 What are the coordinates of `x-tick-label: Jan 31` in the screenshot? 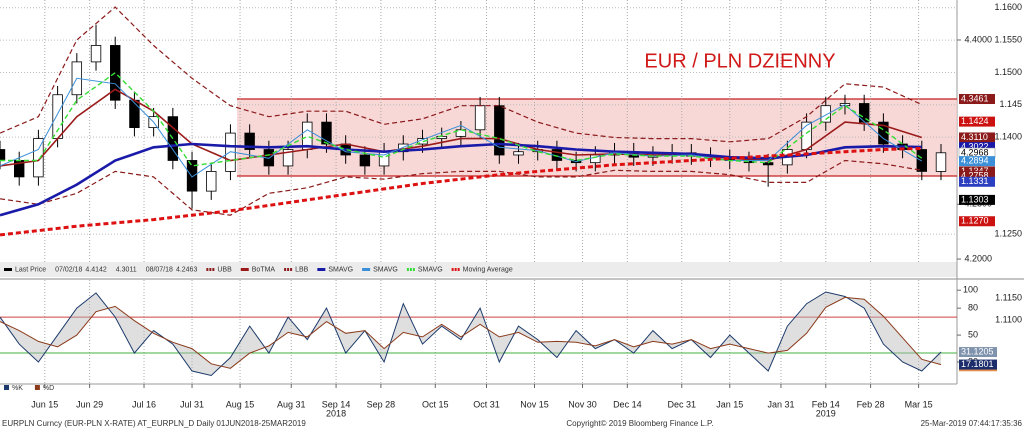 It's located at (780, 404).